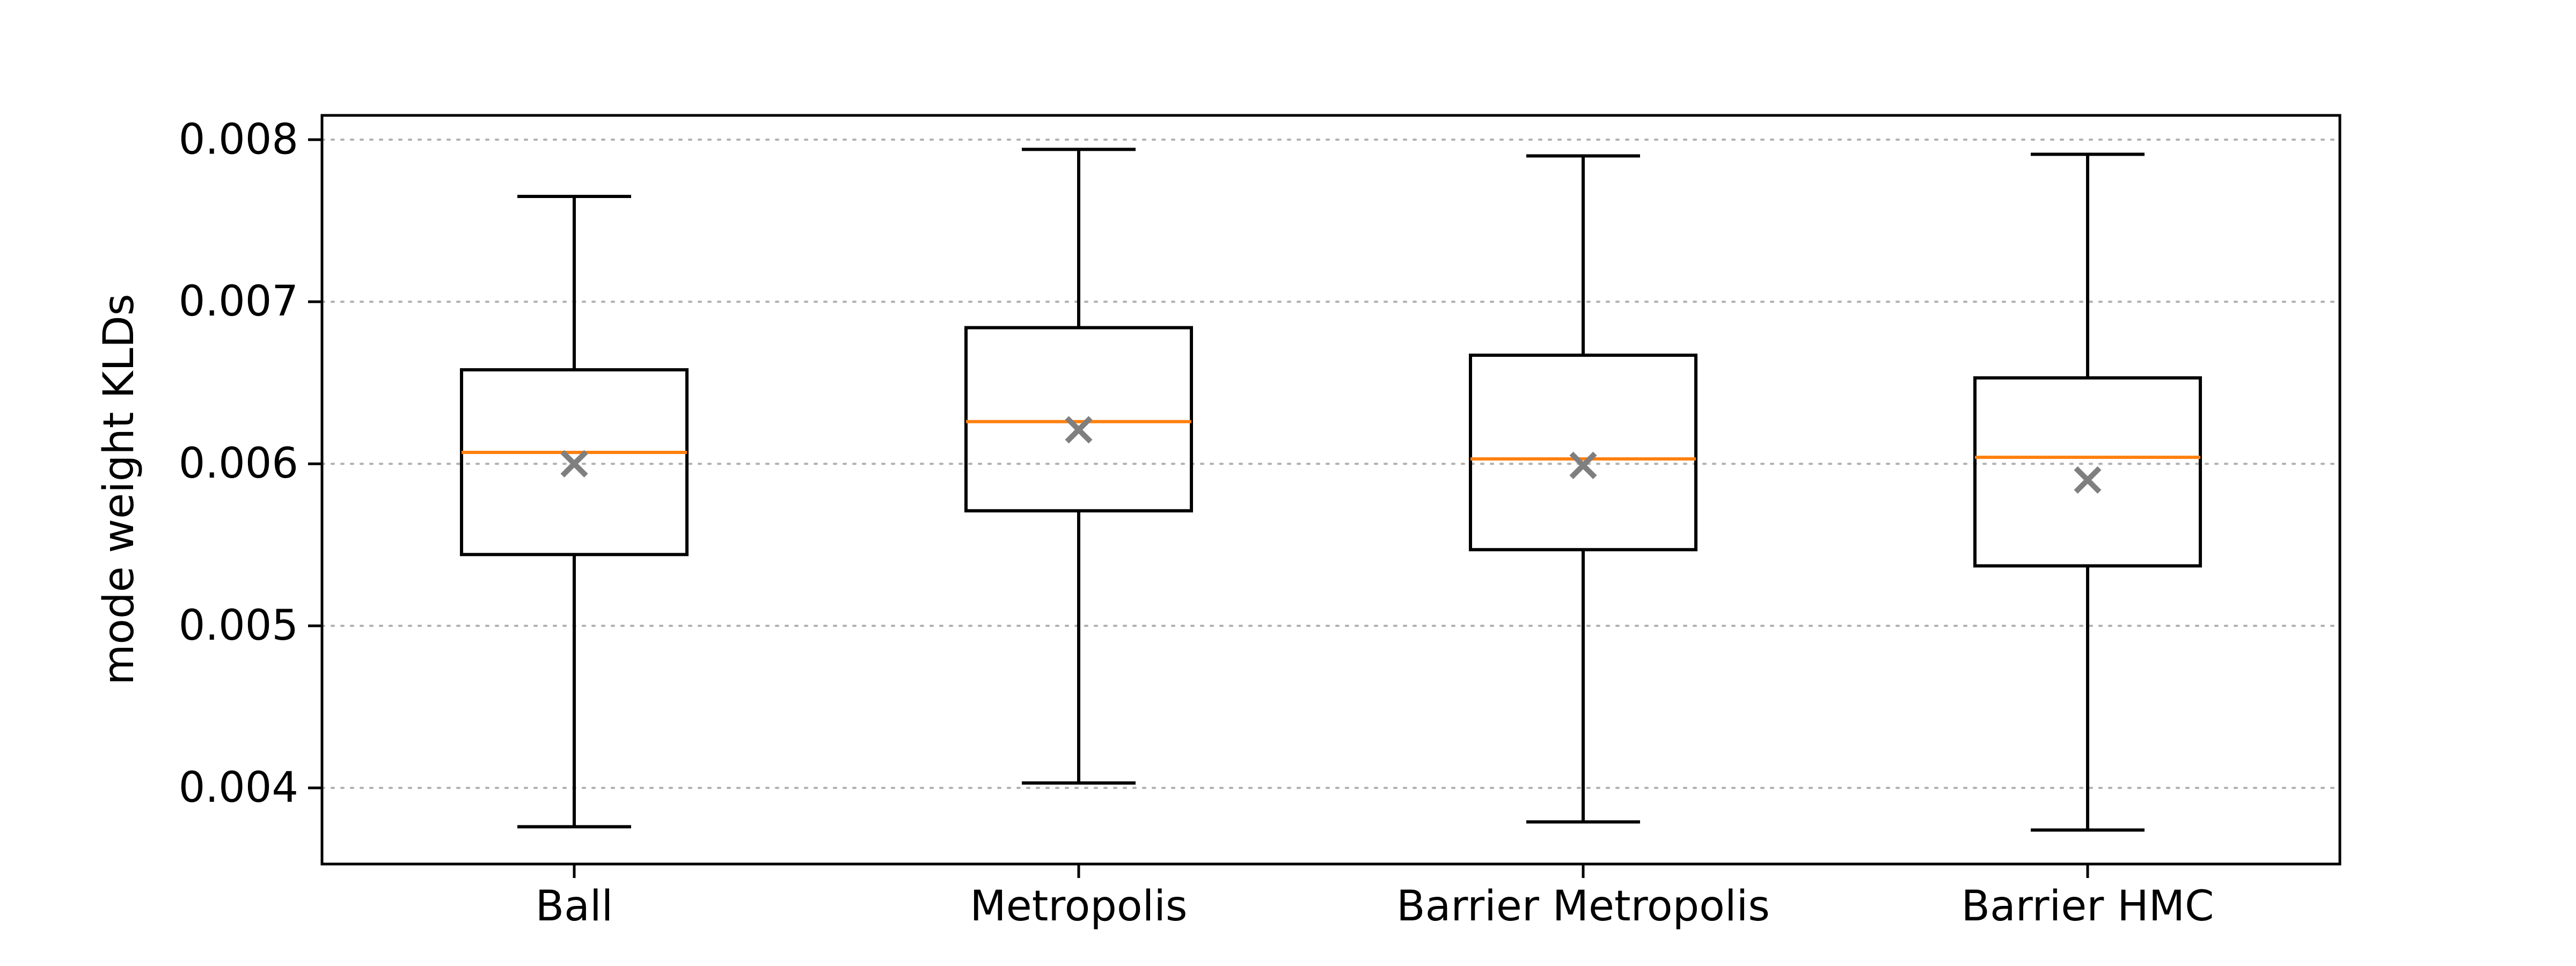 Image resolution: width=2576 pixels, height=966 pixels. What do you see at coordinates (238, 464) in the screenshot?
I see `y-tick-label: 0.006` at bounding box center [238, 464].